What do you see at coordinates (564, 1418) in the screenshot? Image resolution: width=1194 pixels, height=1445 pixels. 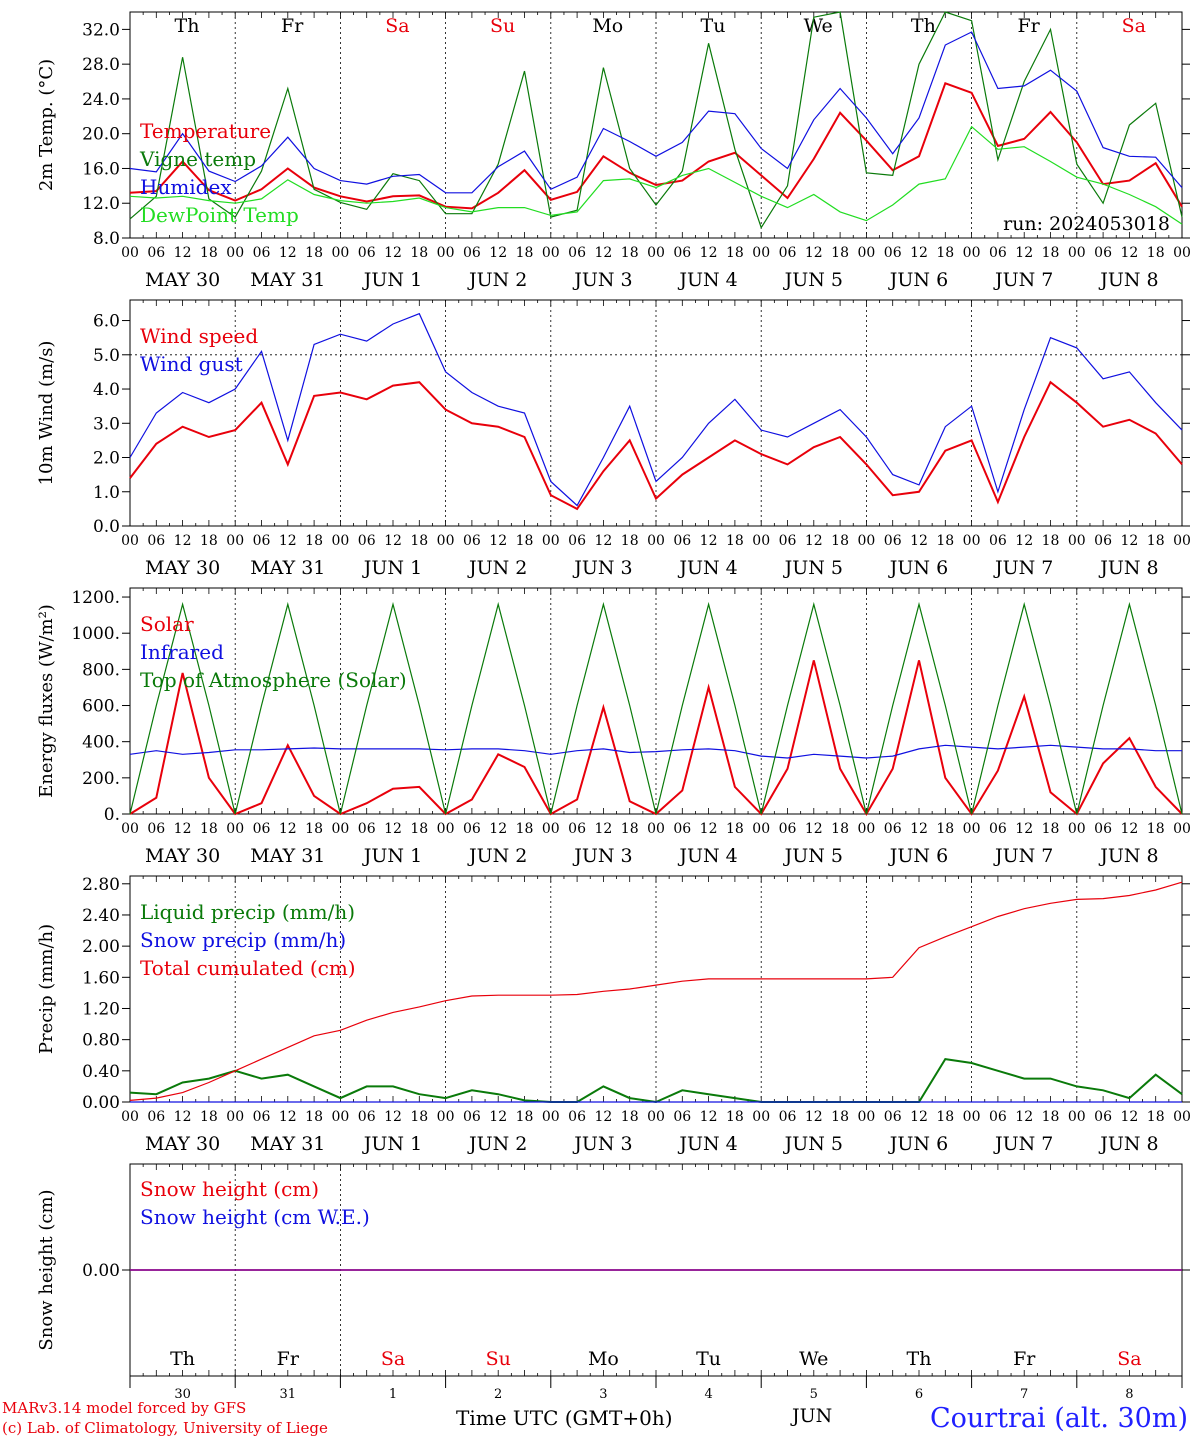 I see `x-axis-label: Time UTC (GMT+0h)` at bounding box center [564, 1418].